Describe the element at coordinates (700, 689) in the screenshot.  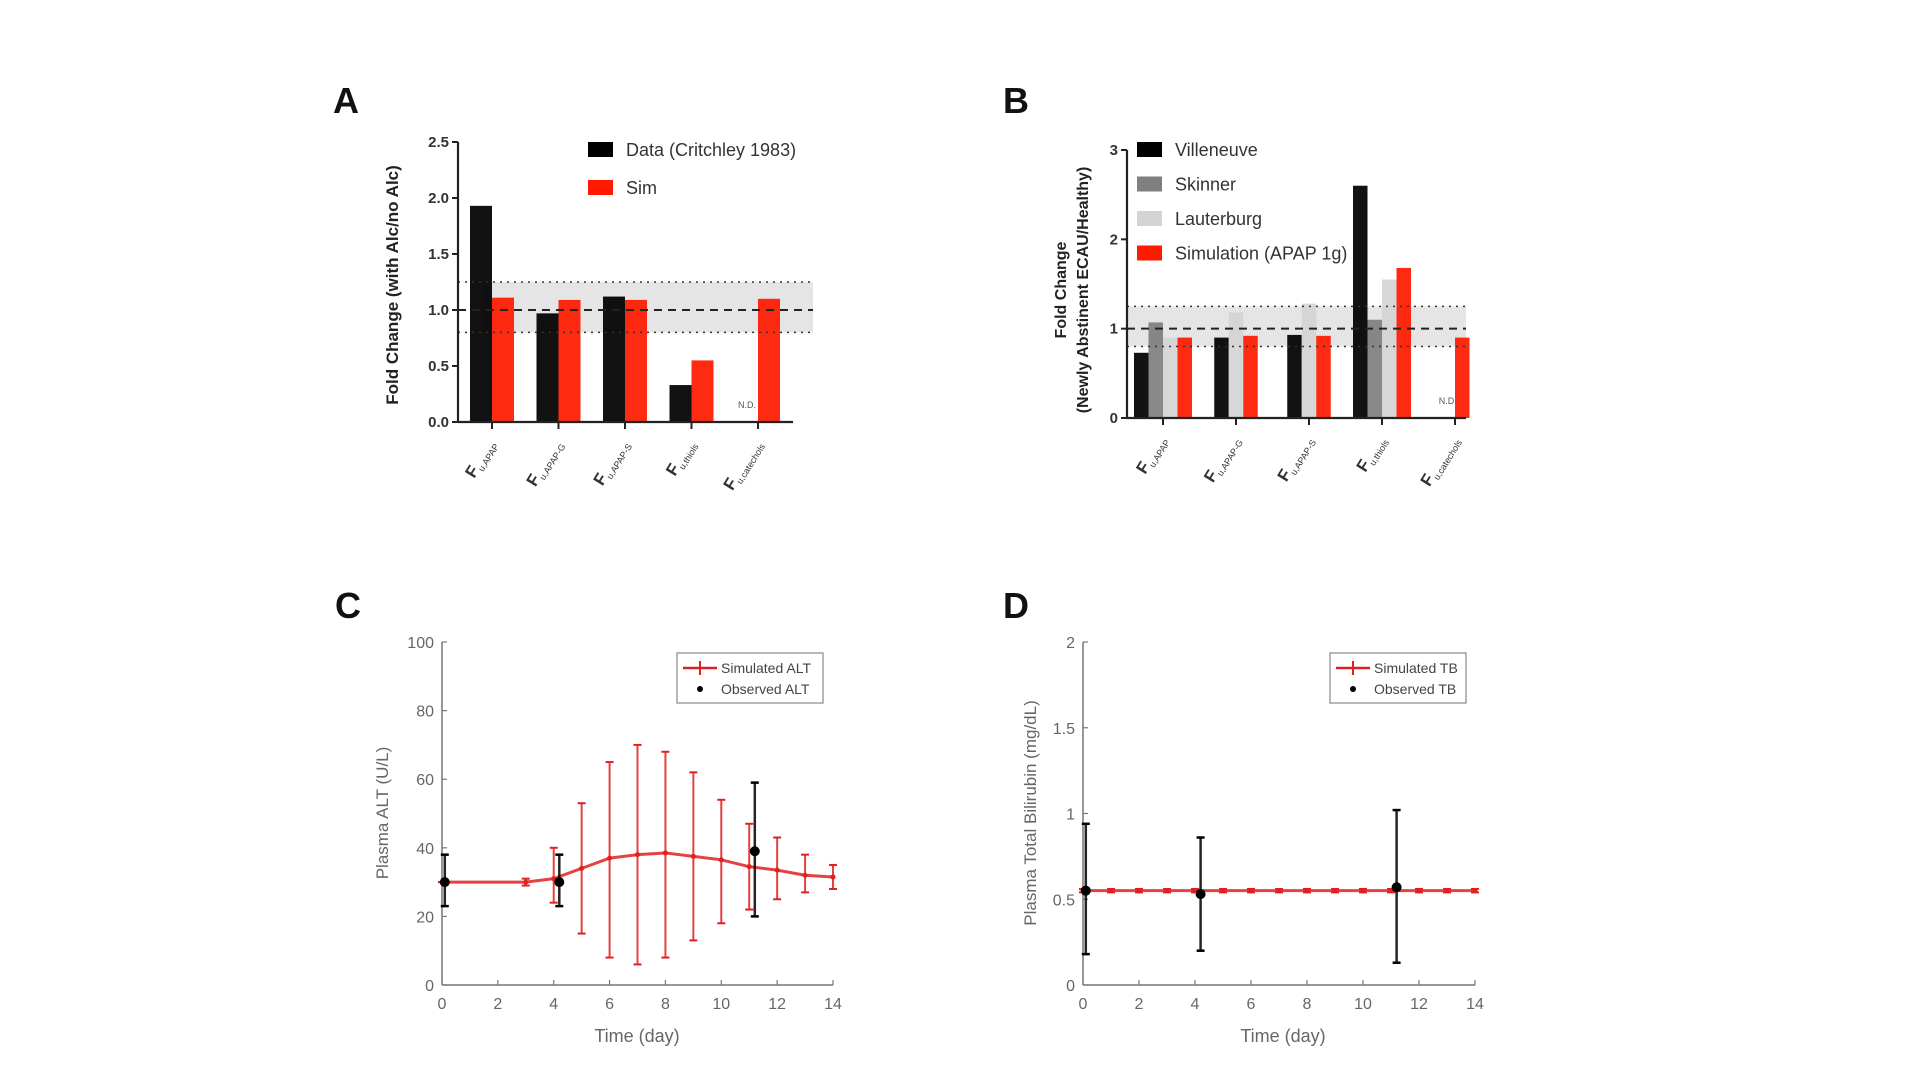
I see `c-legend-point-icon` at that location.